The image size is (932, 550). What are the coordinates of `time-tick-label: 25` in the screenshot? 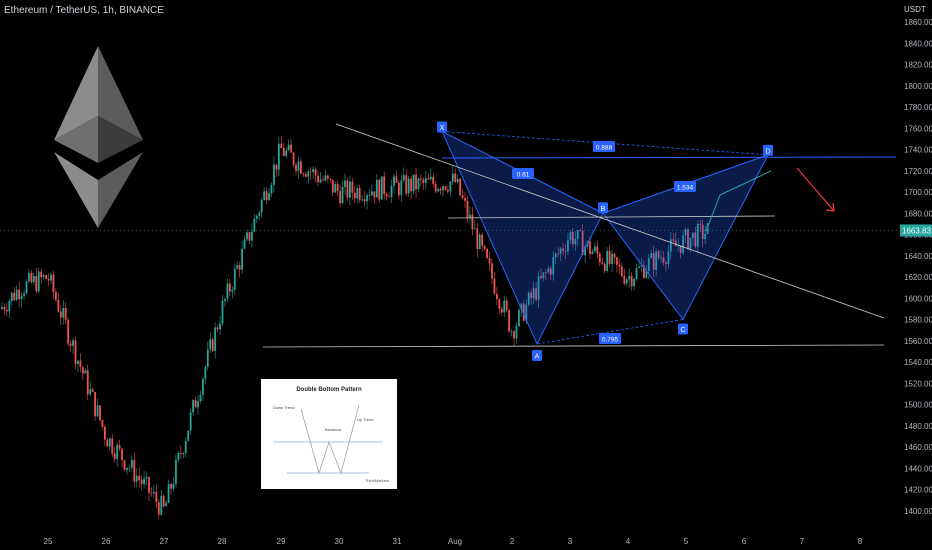 It's located at (48, 541).